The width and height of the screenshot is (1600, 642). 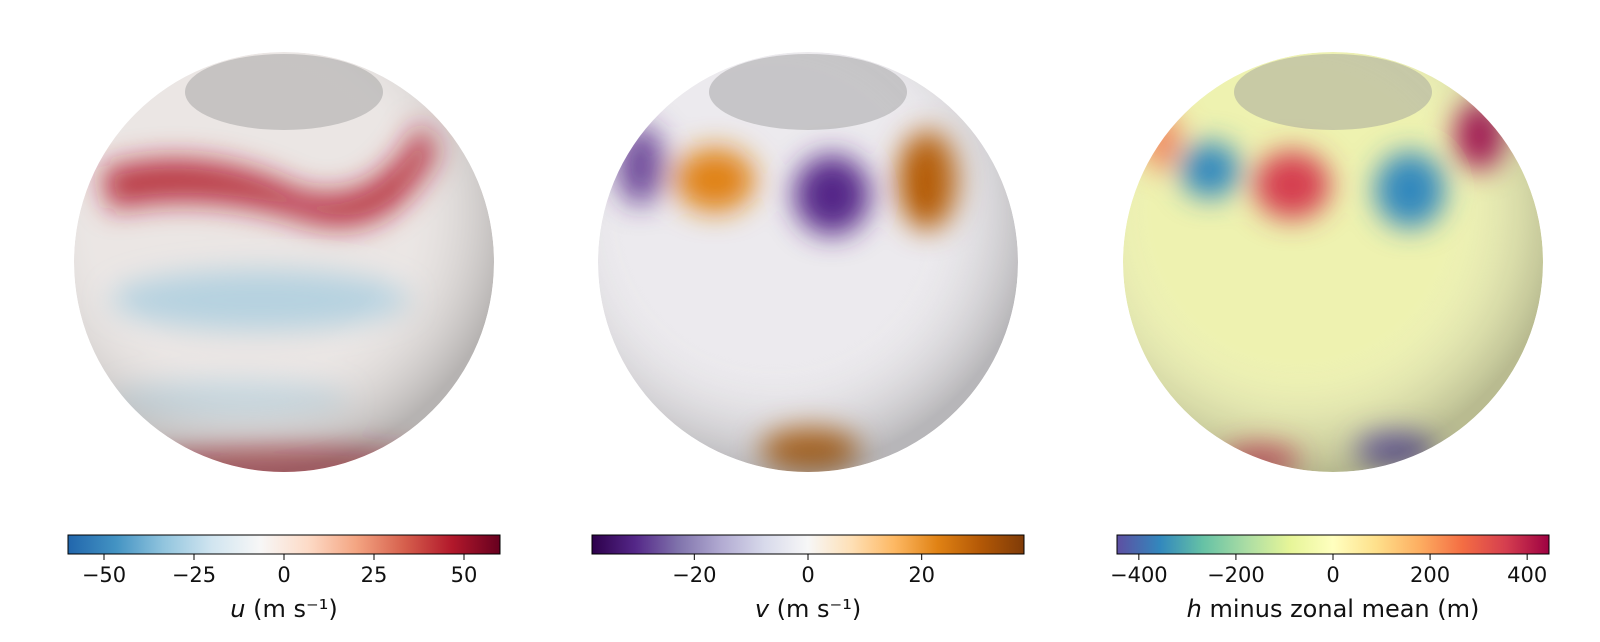 What do you see at coordinates (1139, 575) in the screenshot?
I see `tick-label: −400` at bounding box center [1139, 575].